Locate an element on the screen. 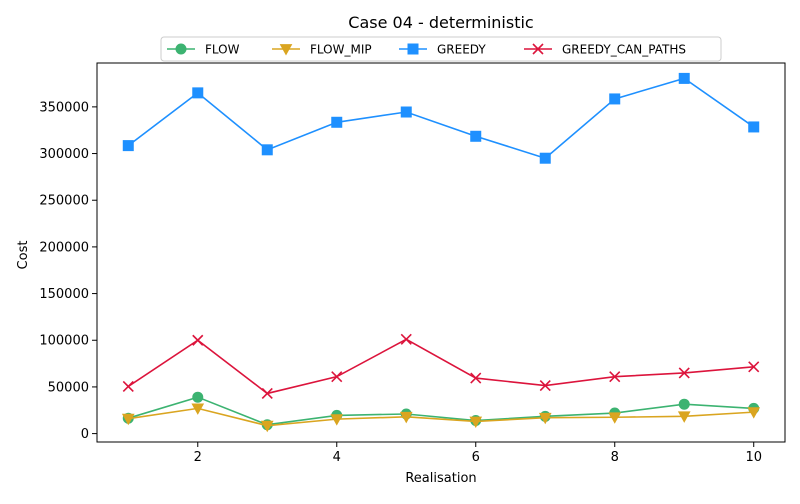  legend-label: FLOW_MIP is located at coordinates (341, 50).